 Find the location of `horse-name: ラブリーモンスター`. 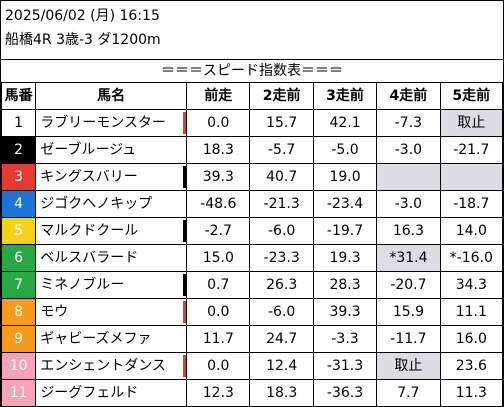

horse-name: ラブリーモンスター is located at coordinates (111, 123).